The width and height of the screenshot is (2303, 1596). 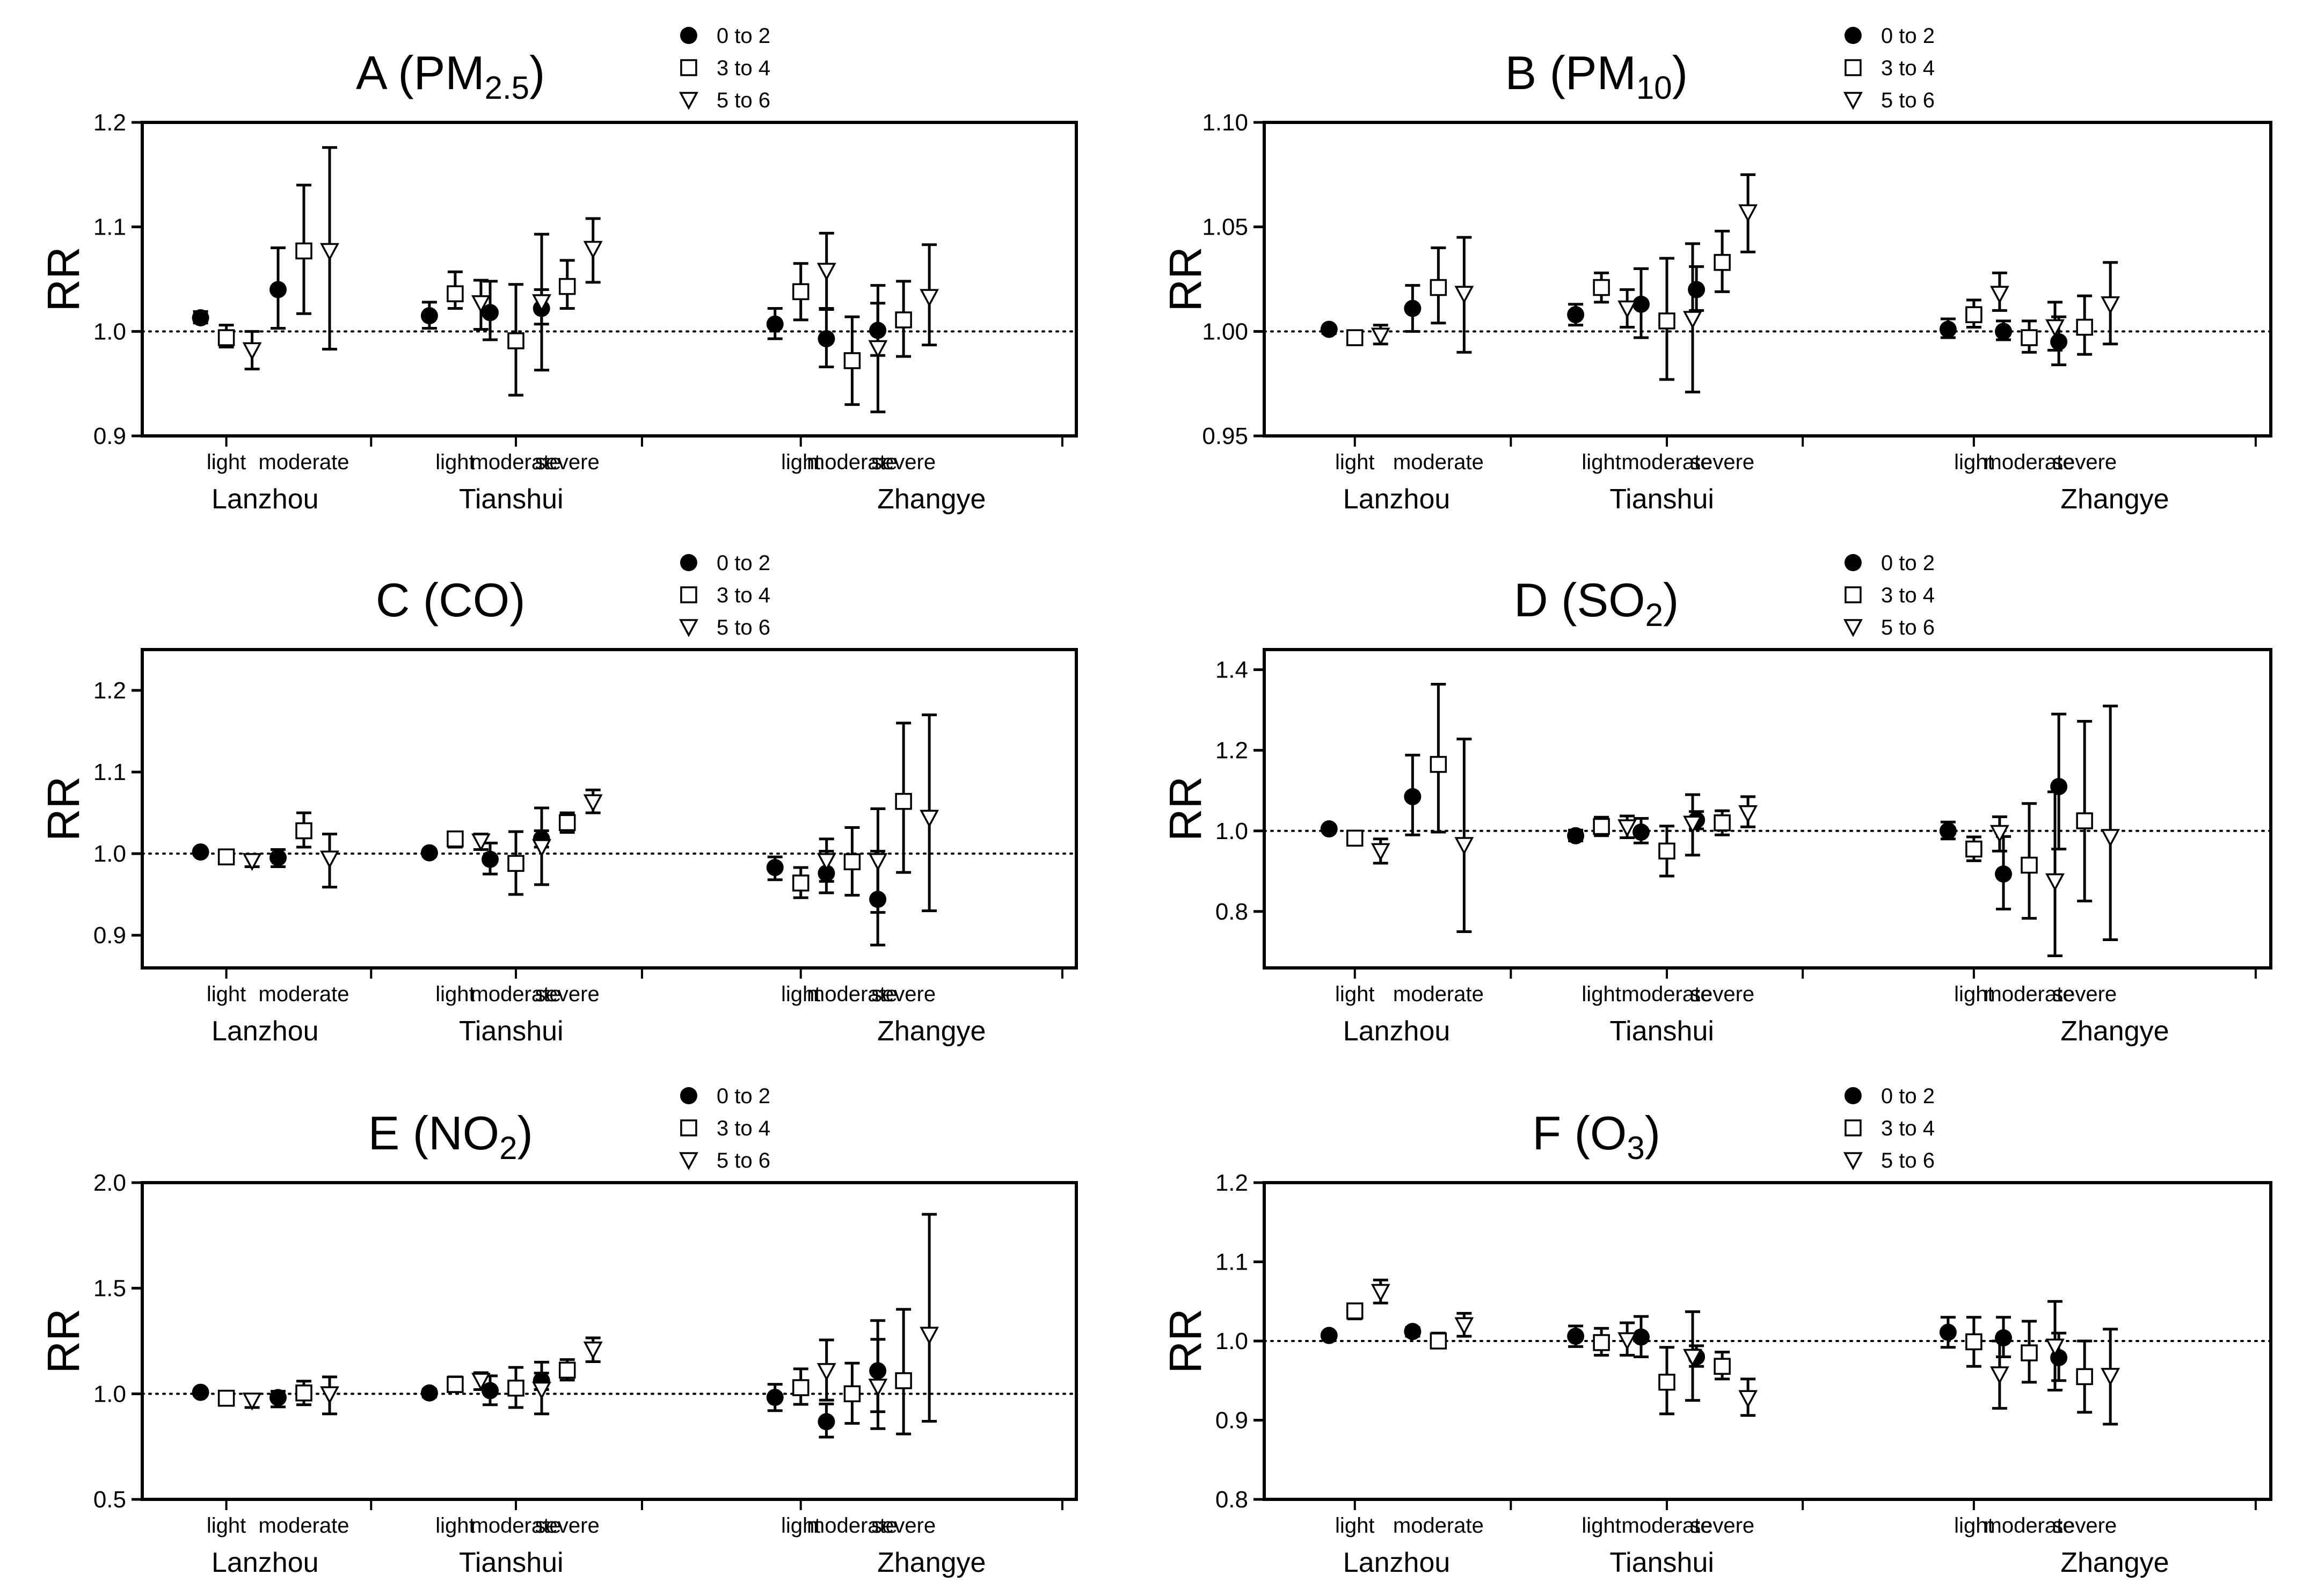 What do you see at coordinates (109, 1500) in the screenshot?
I see `y-tick-label: 0.5` at bounding box center [109, 1500].